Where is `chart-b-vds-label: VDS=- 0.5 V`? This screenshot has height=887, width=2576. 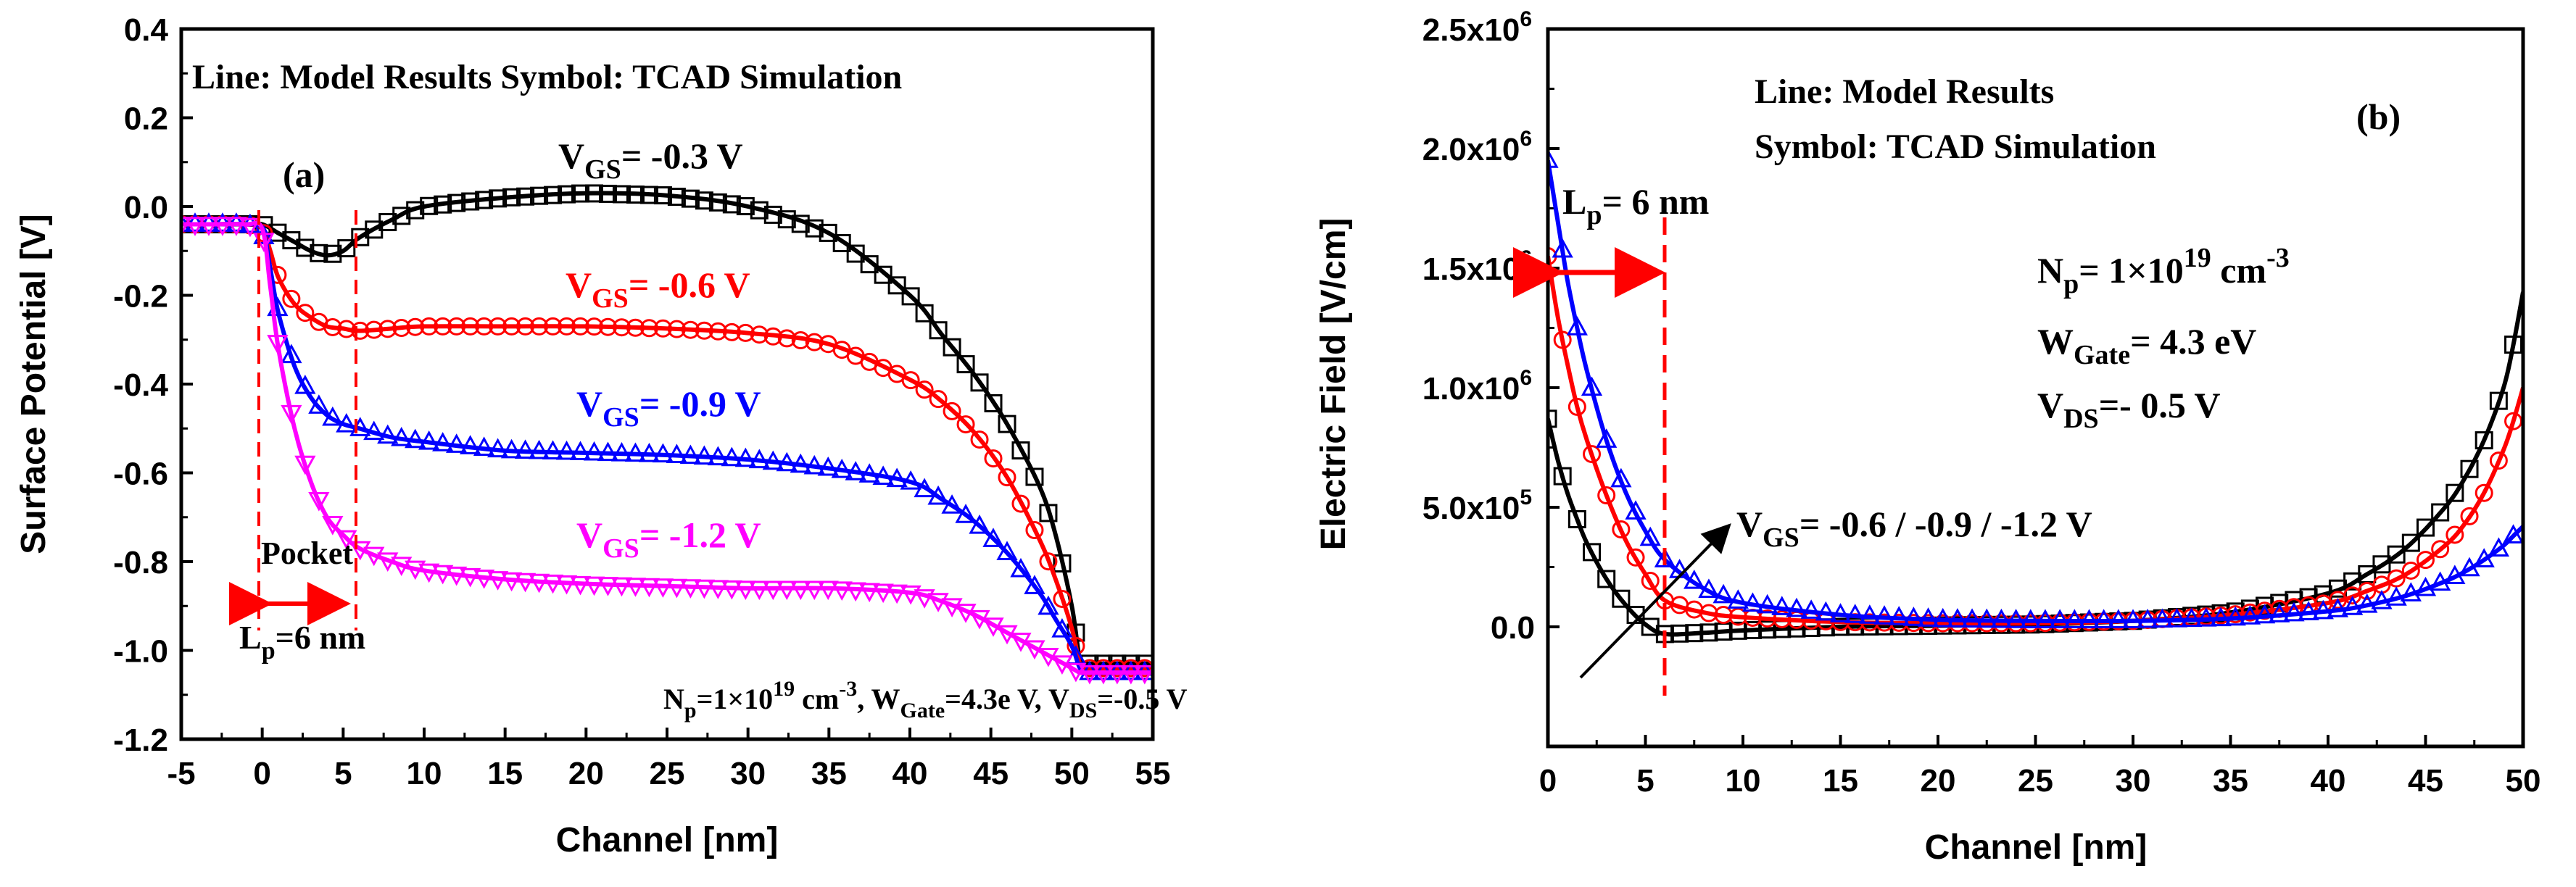
chart-b-vds-label: VDS=- 0.5 V is located at coordinates (2129, 409).